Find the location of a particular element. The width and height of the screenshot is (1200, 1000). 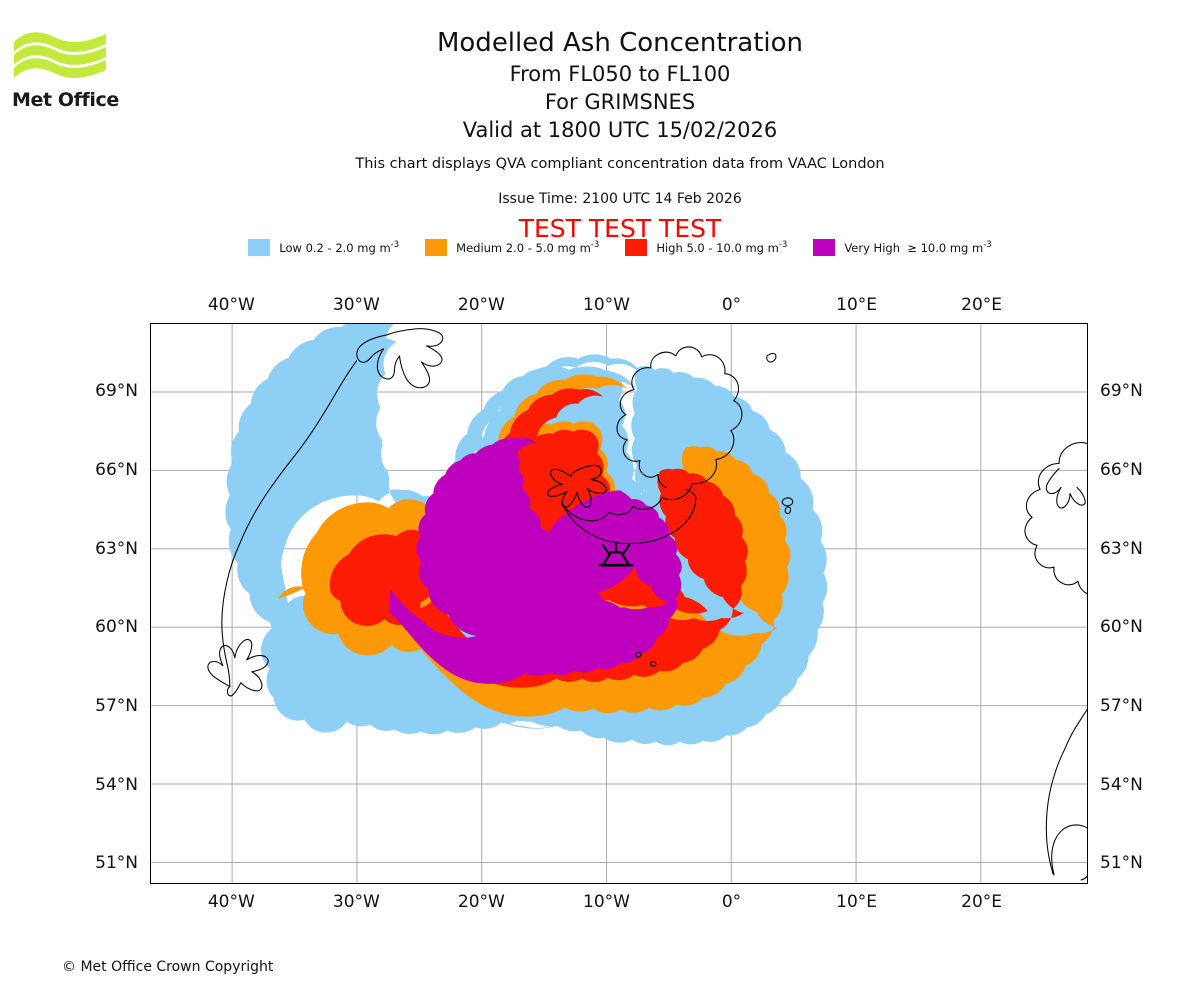

coastline-faroe-islands is located at coordinates (787, 502).